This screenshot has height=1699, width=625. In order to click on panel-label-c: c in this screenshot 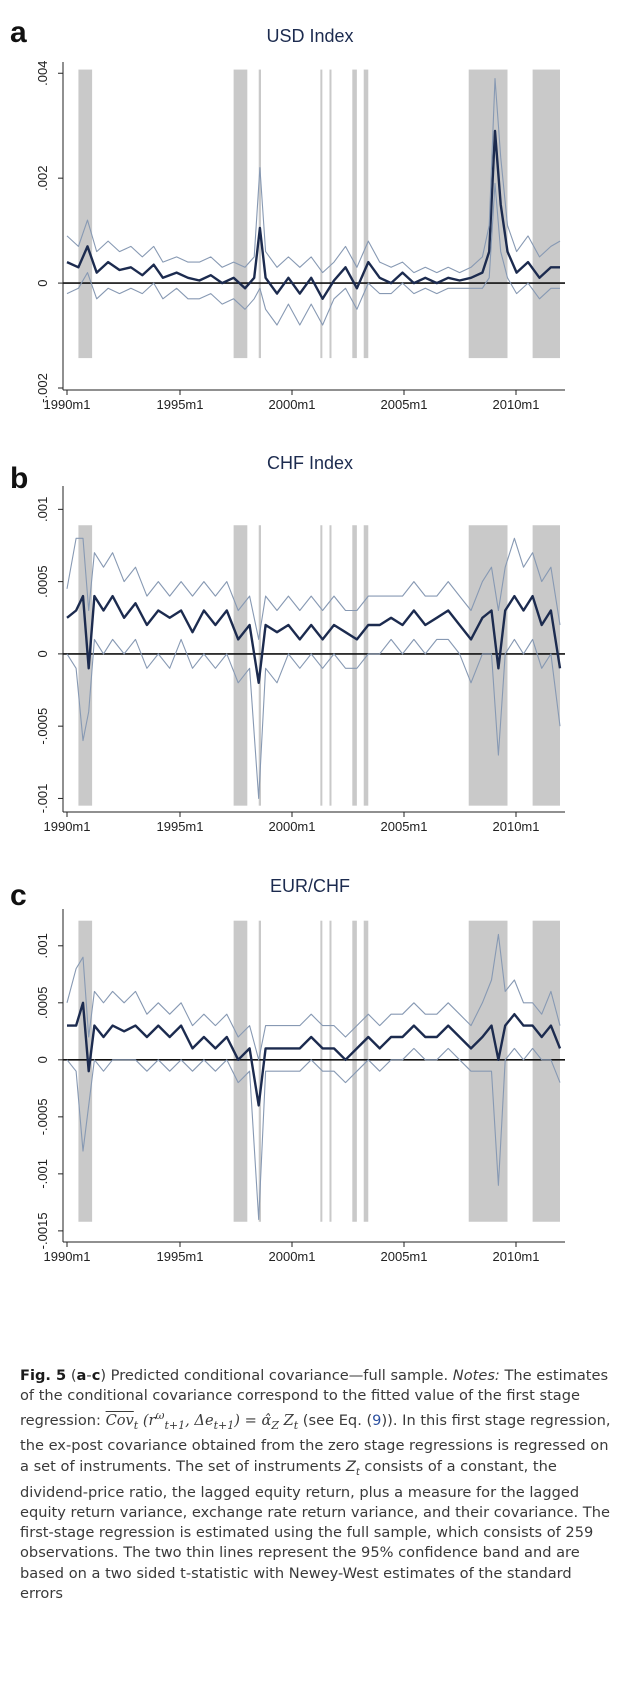, I will do `click(18, 895)`.